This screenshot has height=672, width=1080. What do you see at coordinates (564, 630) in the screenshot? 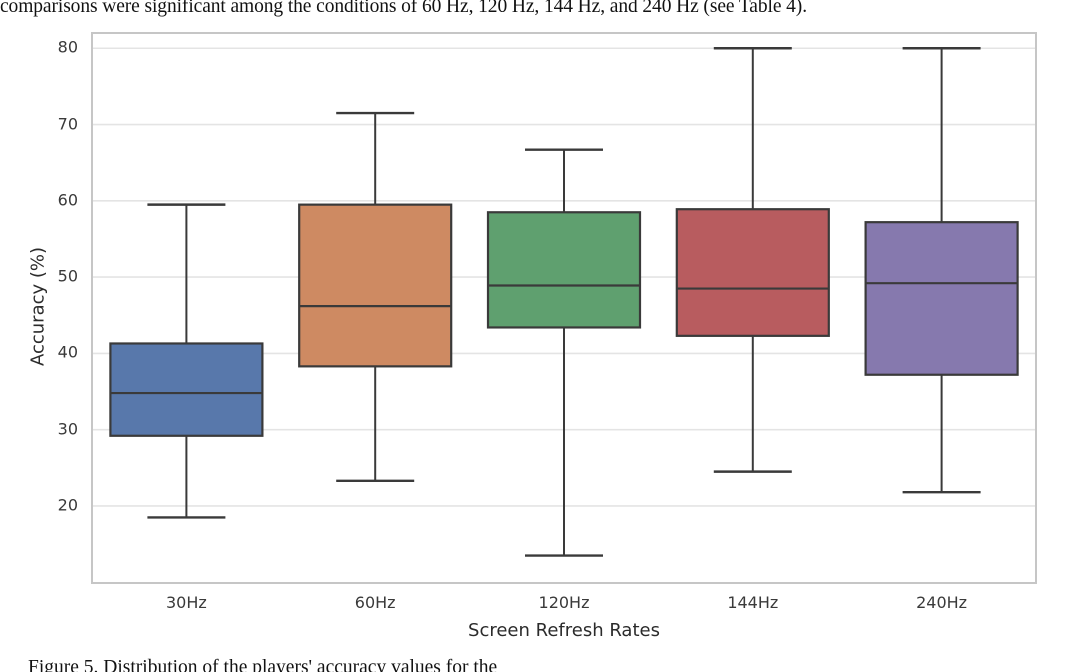
I see `x-axis-title: Screen Refresh Rates` at bounding box center [564, 630].